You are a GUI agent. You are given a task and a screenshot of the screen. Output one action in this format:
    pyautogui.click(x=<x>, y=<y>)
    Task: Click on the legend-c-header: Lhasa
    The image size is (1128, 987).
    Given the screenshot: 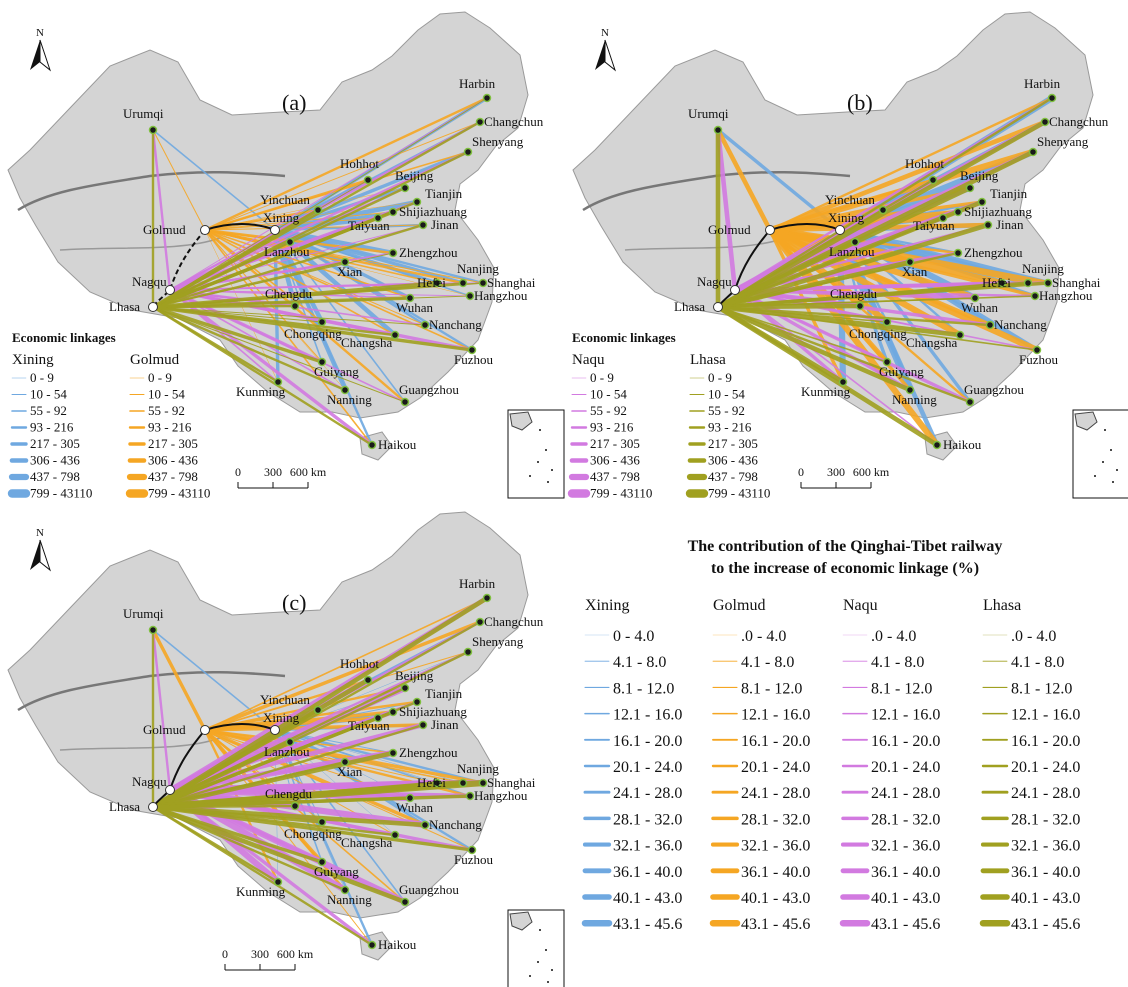 What is the action you would take?
    pyautogui.click(x=1002, y=605)
    